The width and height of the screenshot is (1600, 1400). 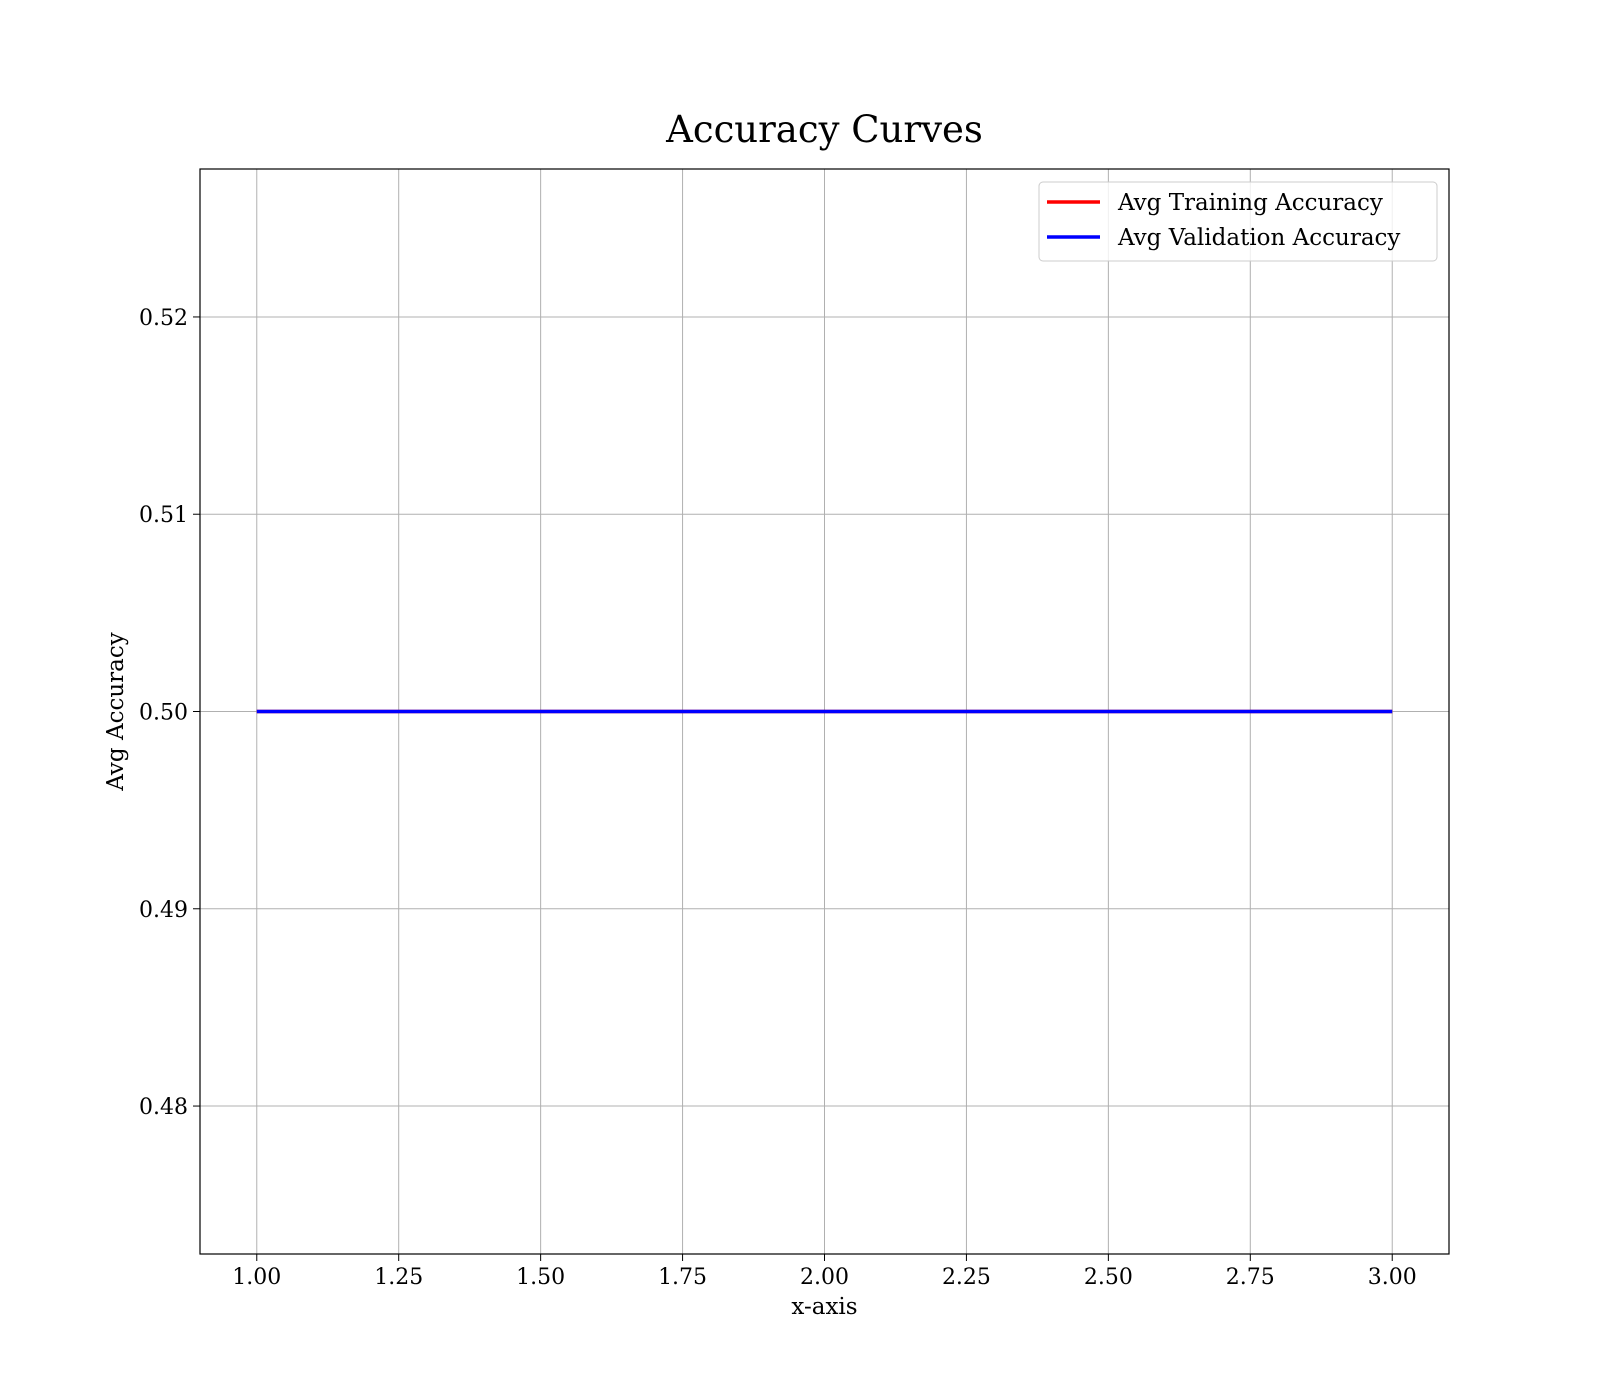 I want to click on x-tick-label: 1.00, so click(x=256, y=1277).